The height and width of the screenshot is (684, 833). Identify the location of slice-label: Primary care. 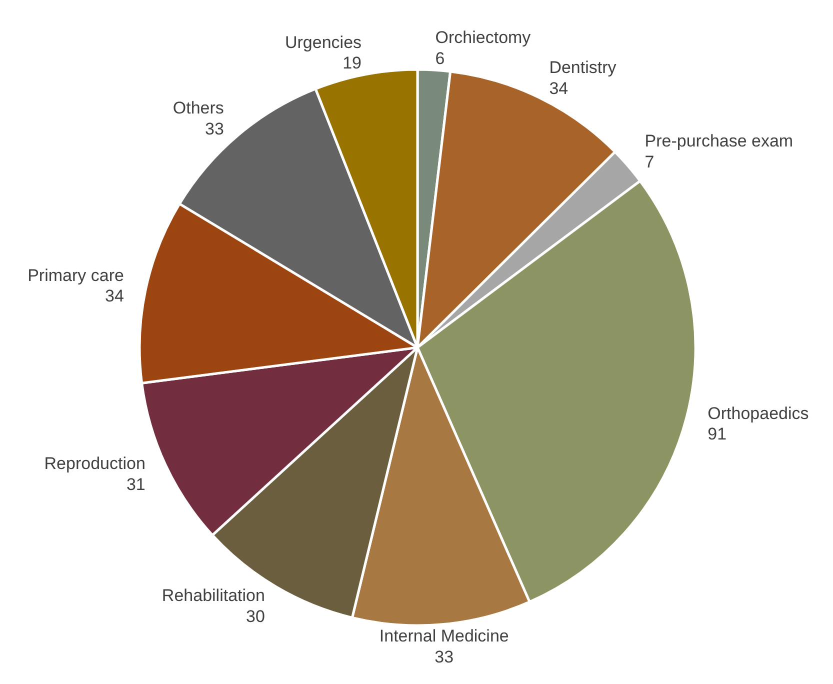
(76, 275).